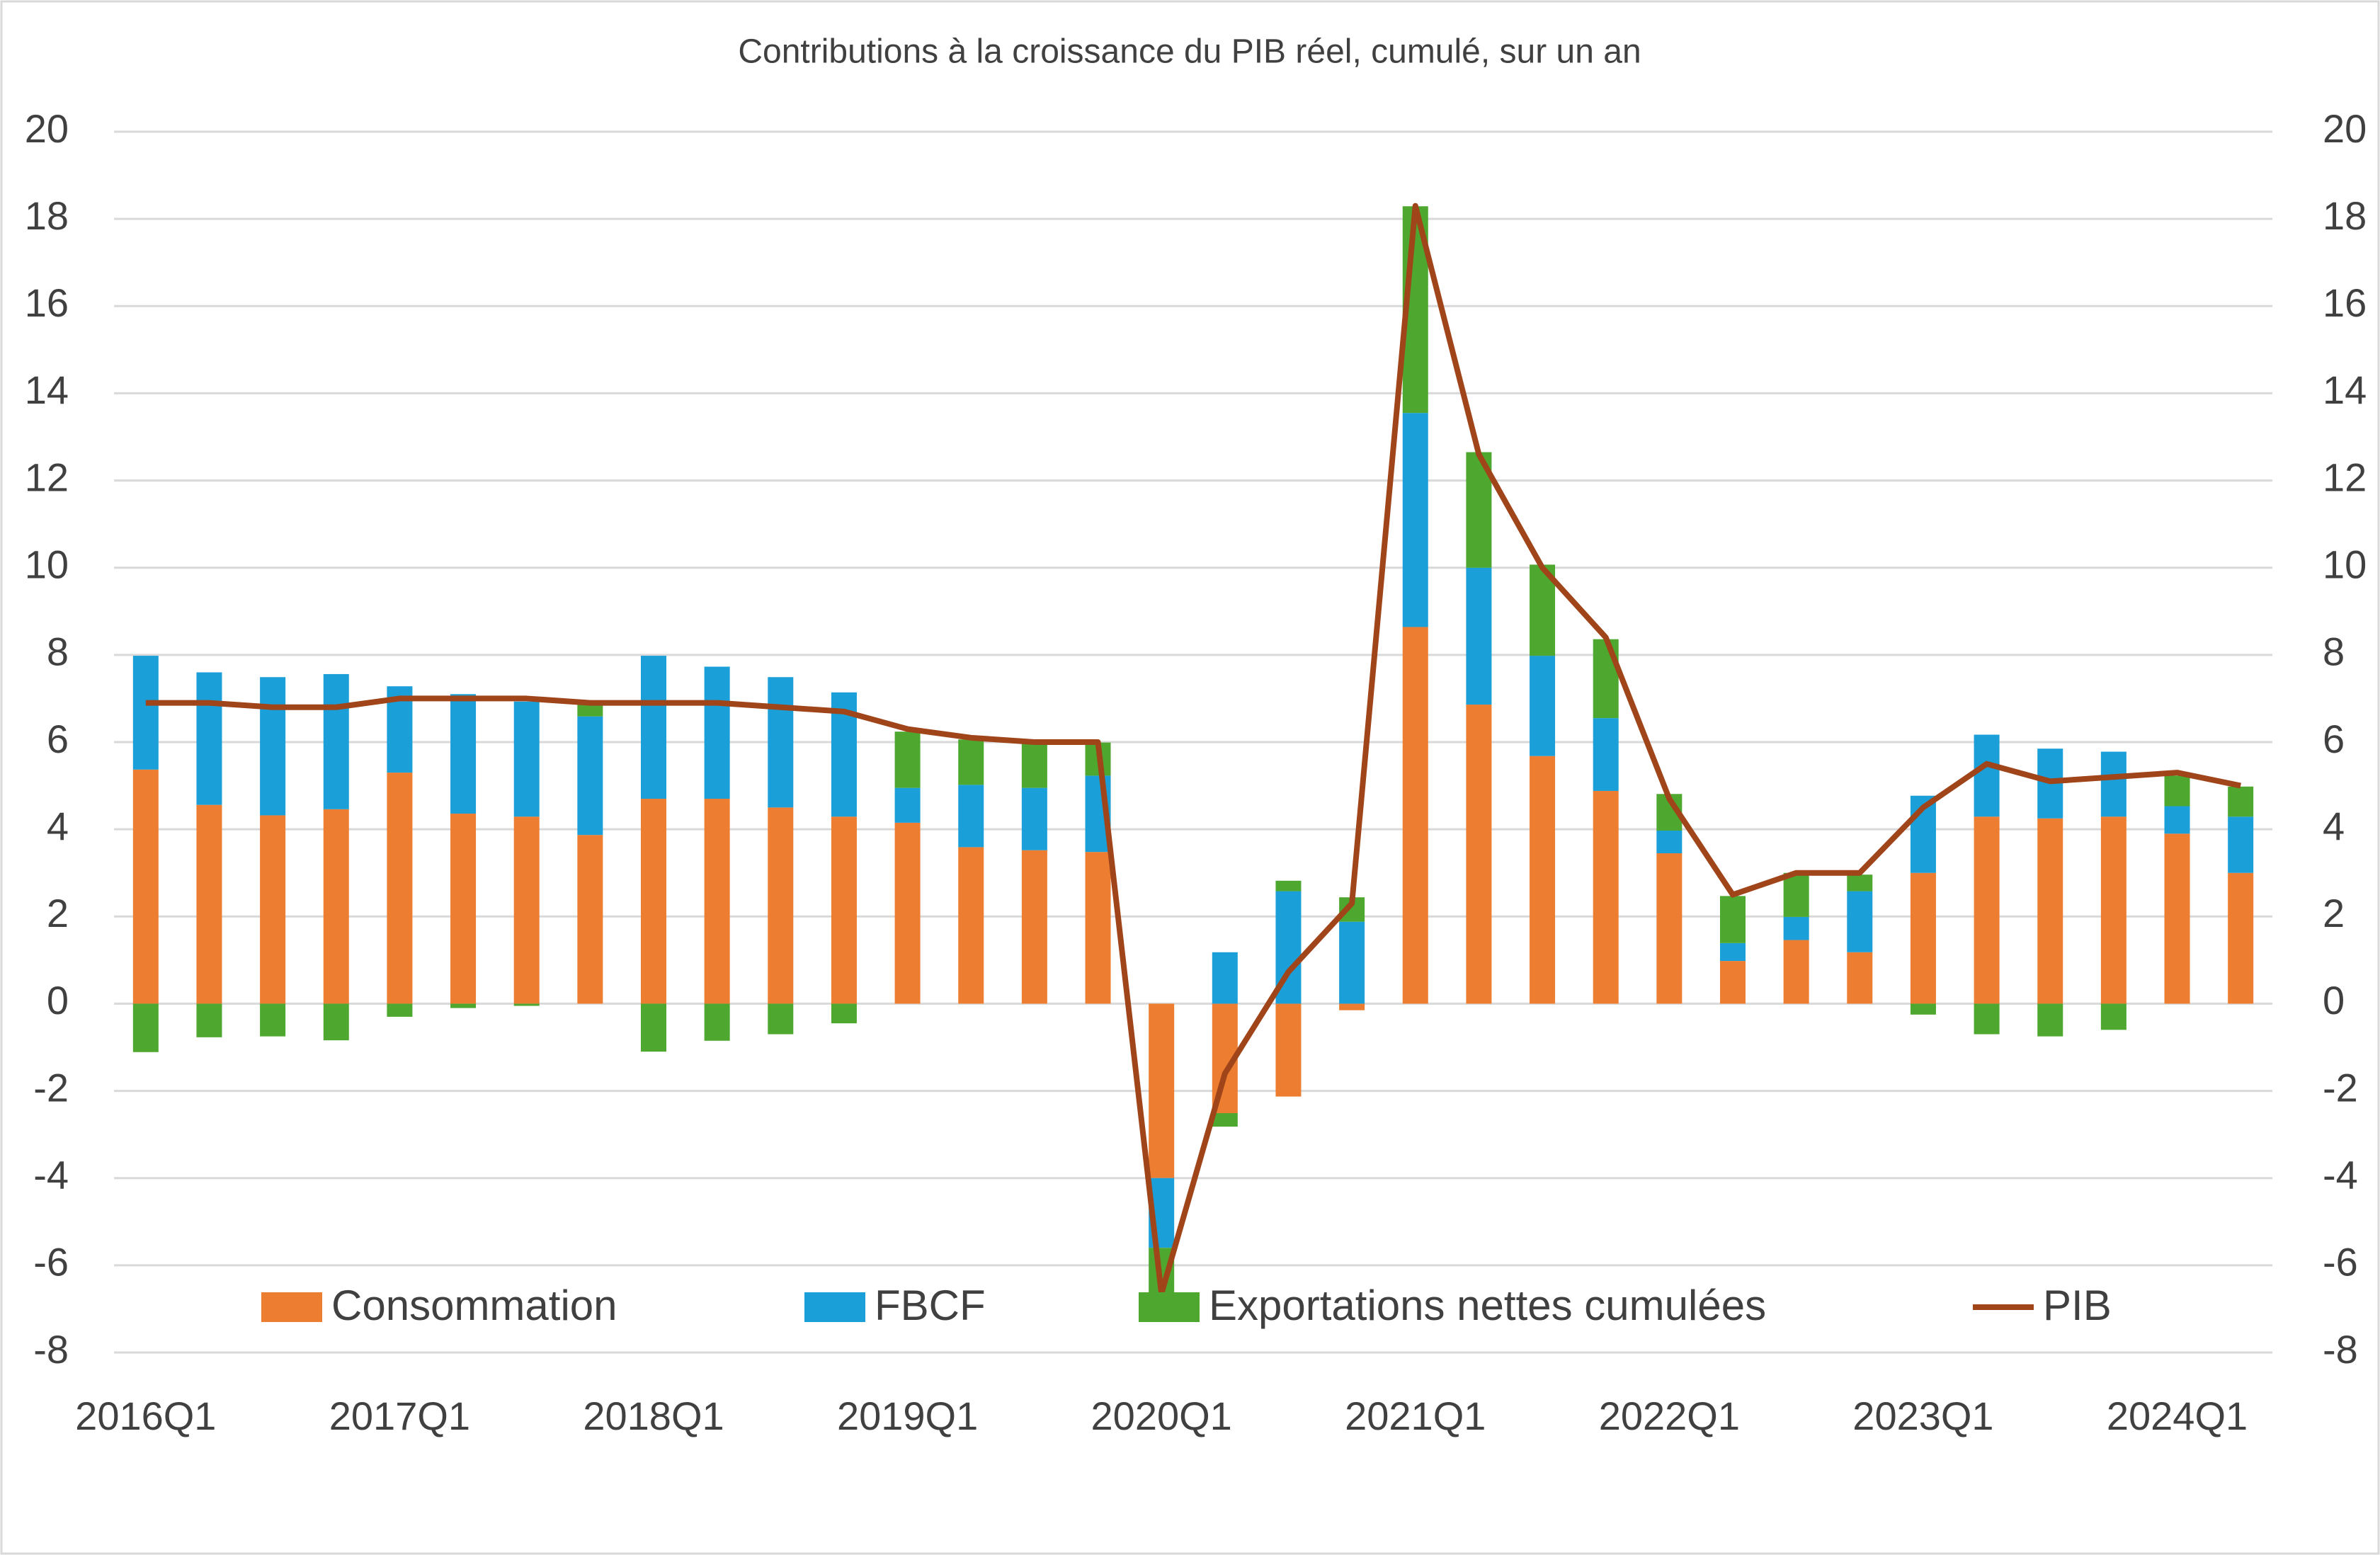  What do you see at coordinates (930, 1305) in the screenshot?
I see `legend-label: FBCF` at bounding box center [930, 1305].